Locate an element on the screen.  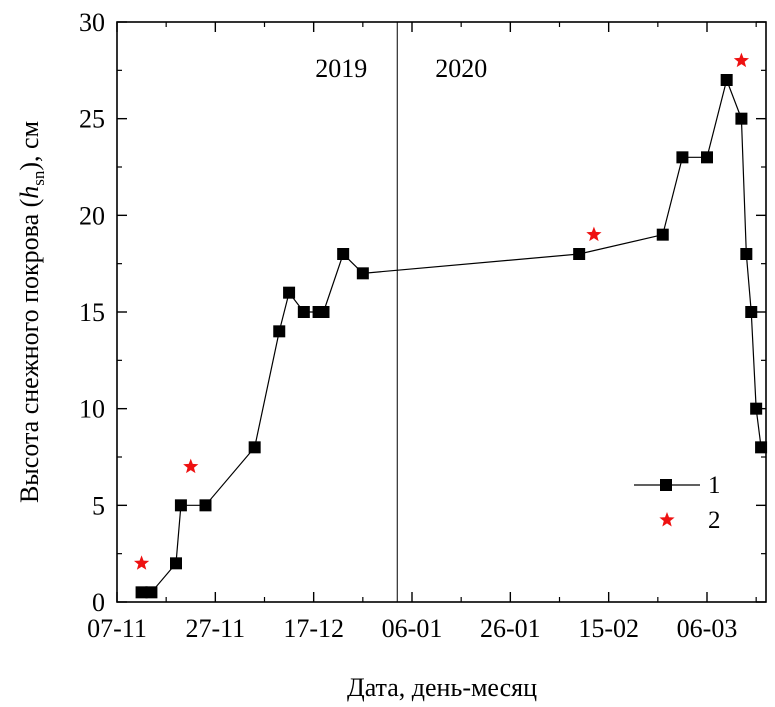
x-tick-label: 26-01 is located at coordinates (510, 628).